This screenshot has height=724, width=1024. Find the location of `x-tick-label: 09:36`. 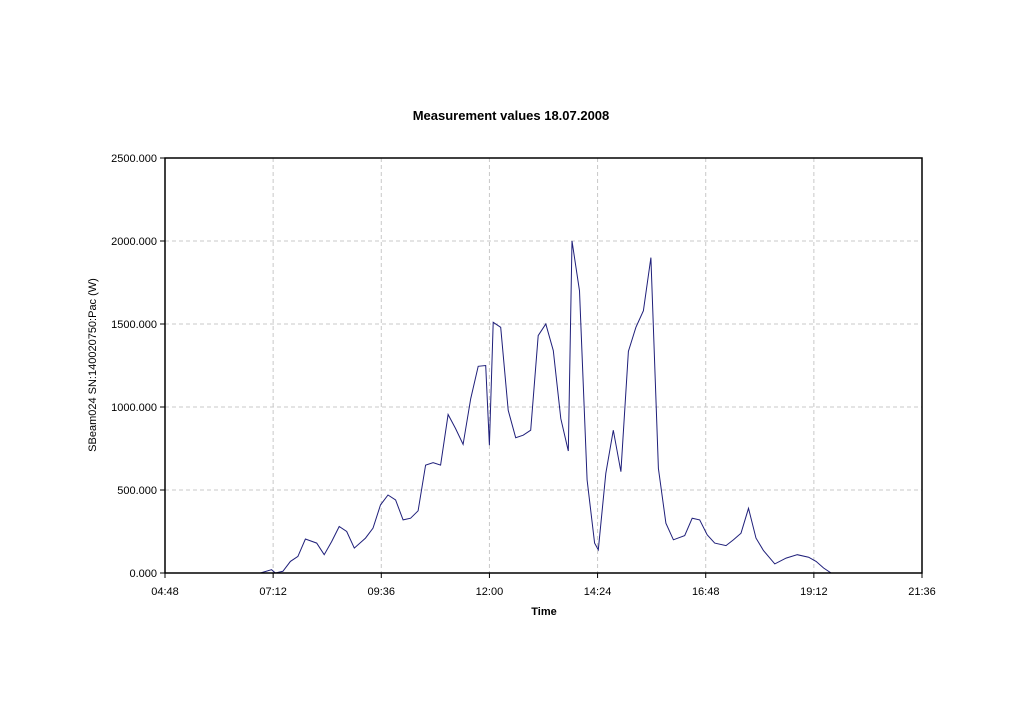

x-tick-label: 09:36 is located at coordinates (382, 592).